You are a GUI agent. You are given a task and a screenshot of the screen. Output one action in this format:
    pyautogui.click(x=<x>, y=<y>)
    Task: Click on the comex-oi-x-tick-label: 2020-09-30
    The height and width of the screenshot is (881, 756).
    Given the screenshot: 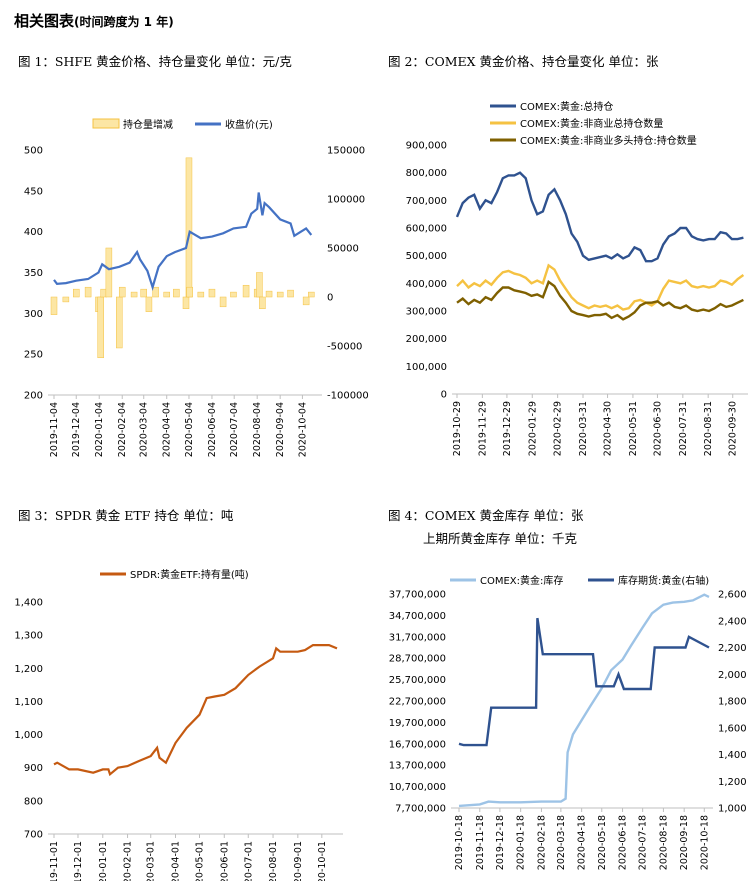 What is the action you would take?
    pyautogui.click(x=733, y=428)
    